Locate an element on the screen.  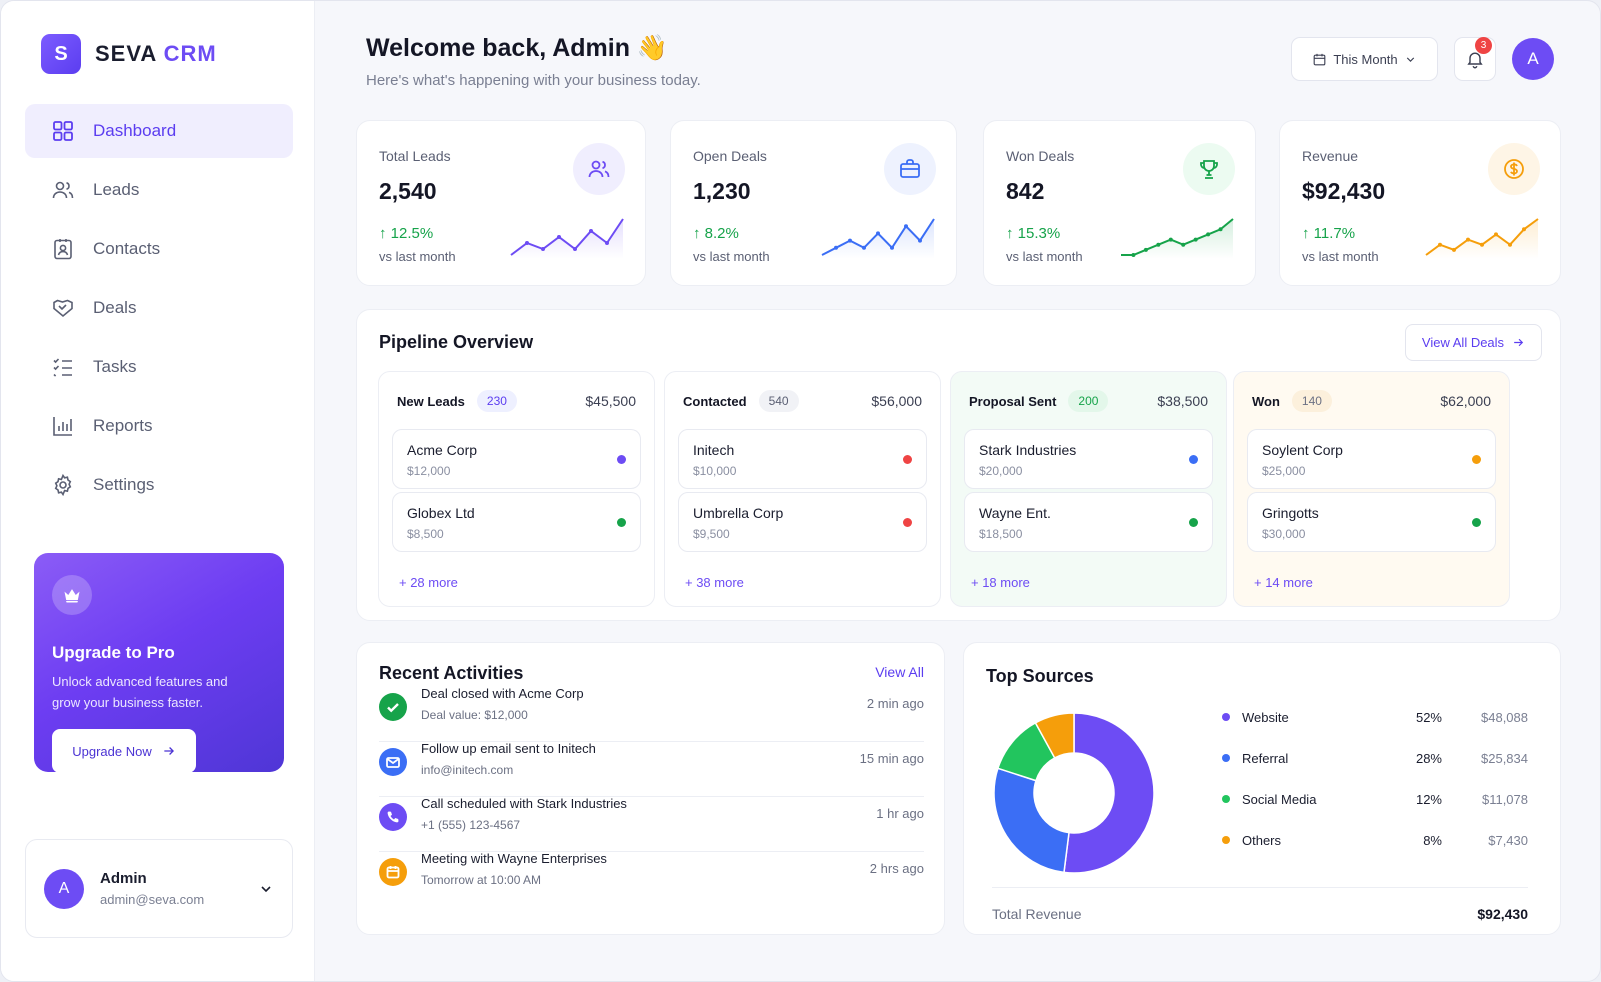
briefcase-icon is located at coordinates (910, 169).